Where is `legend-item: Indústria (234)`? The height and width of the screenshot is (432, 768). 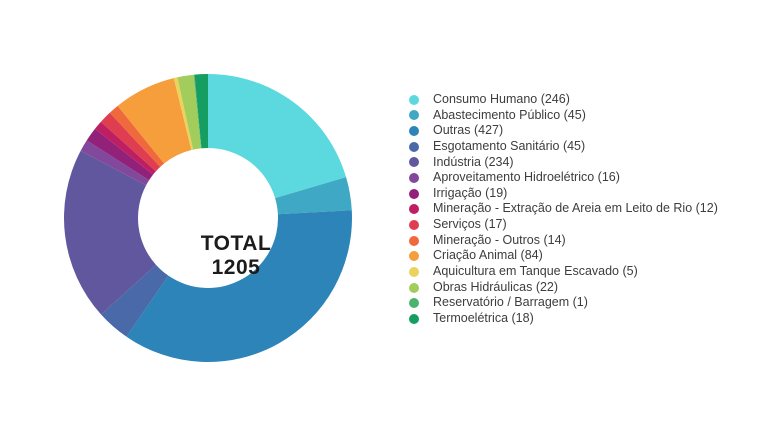 legend-item: Indústria (234) is located at coordinates (563, 163).